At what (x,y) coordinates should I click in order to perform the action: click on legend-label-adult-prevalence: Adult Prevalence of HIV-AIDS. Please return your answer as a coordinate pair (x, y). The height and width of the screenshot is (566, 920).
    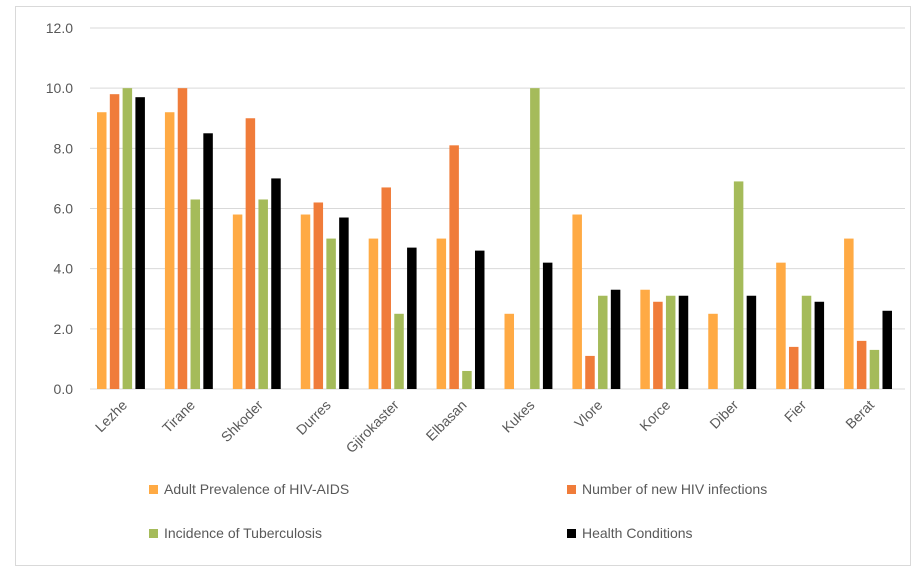
    Looking at the image, I should click on (257, 489).